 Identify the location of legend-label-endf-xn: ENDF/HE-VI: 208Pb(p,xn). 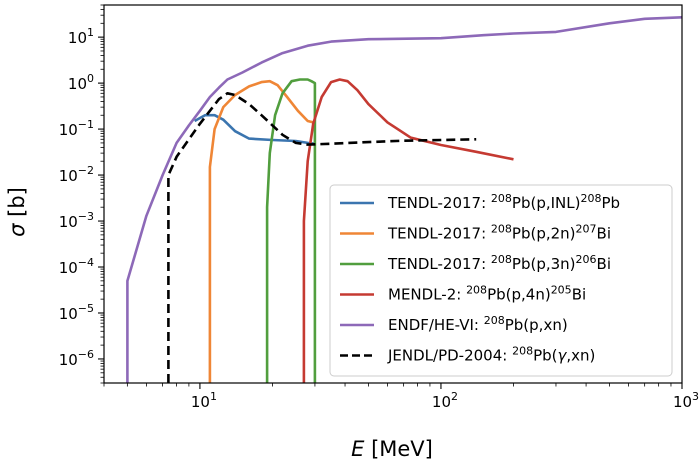
(478, 324).